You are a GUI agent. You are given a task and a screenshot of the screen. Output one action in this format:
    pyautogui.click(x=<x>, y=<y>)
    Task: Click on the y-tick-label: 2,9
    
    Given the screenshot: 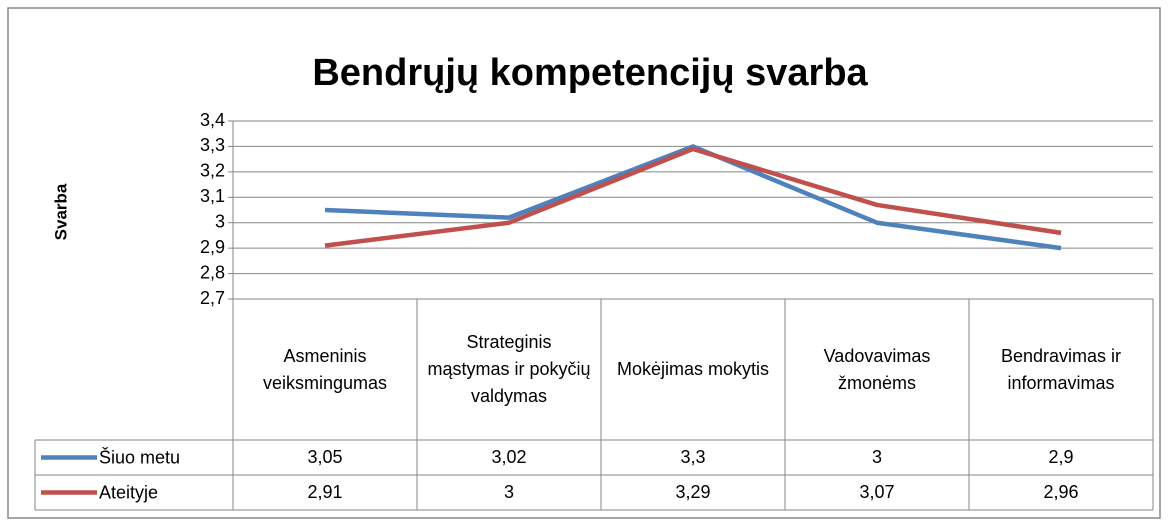 What is the action you would take?
    pyautogui.click(x=212, y=247)
    